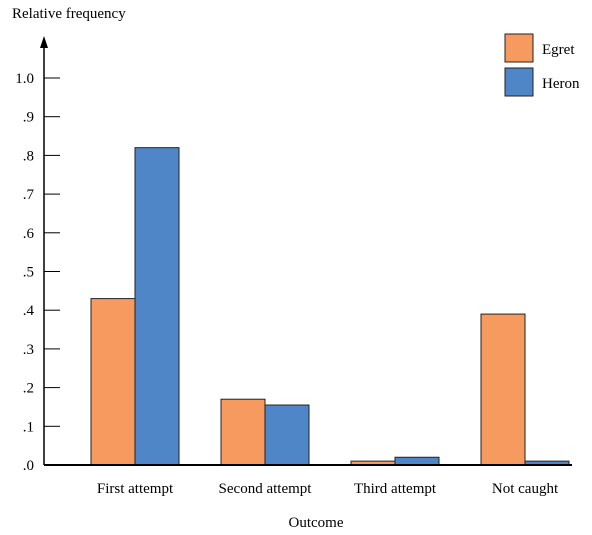 The image size is (592, 535). I want to click on y-tick-label: .6, so click(29, 234).